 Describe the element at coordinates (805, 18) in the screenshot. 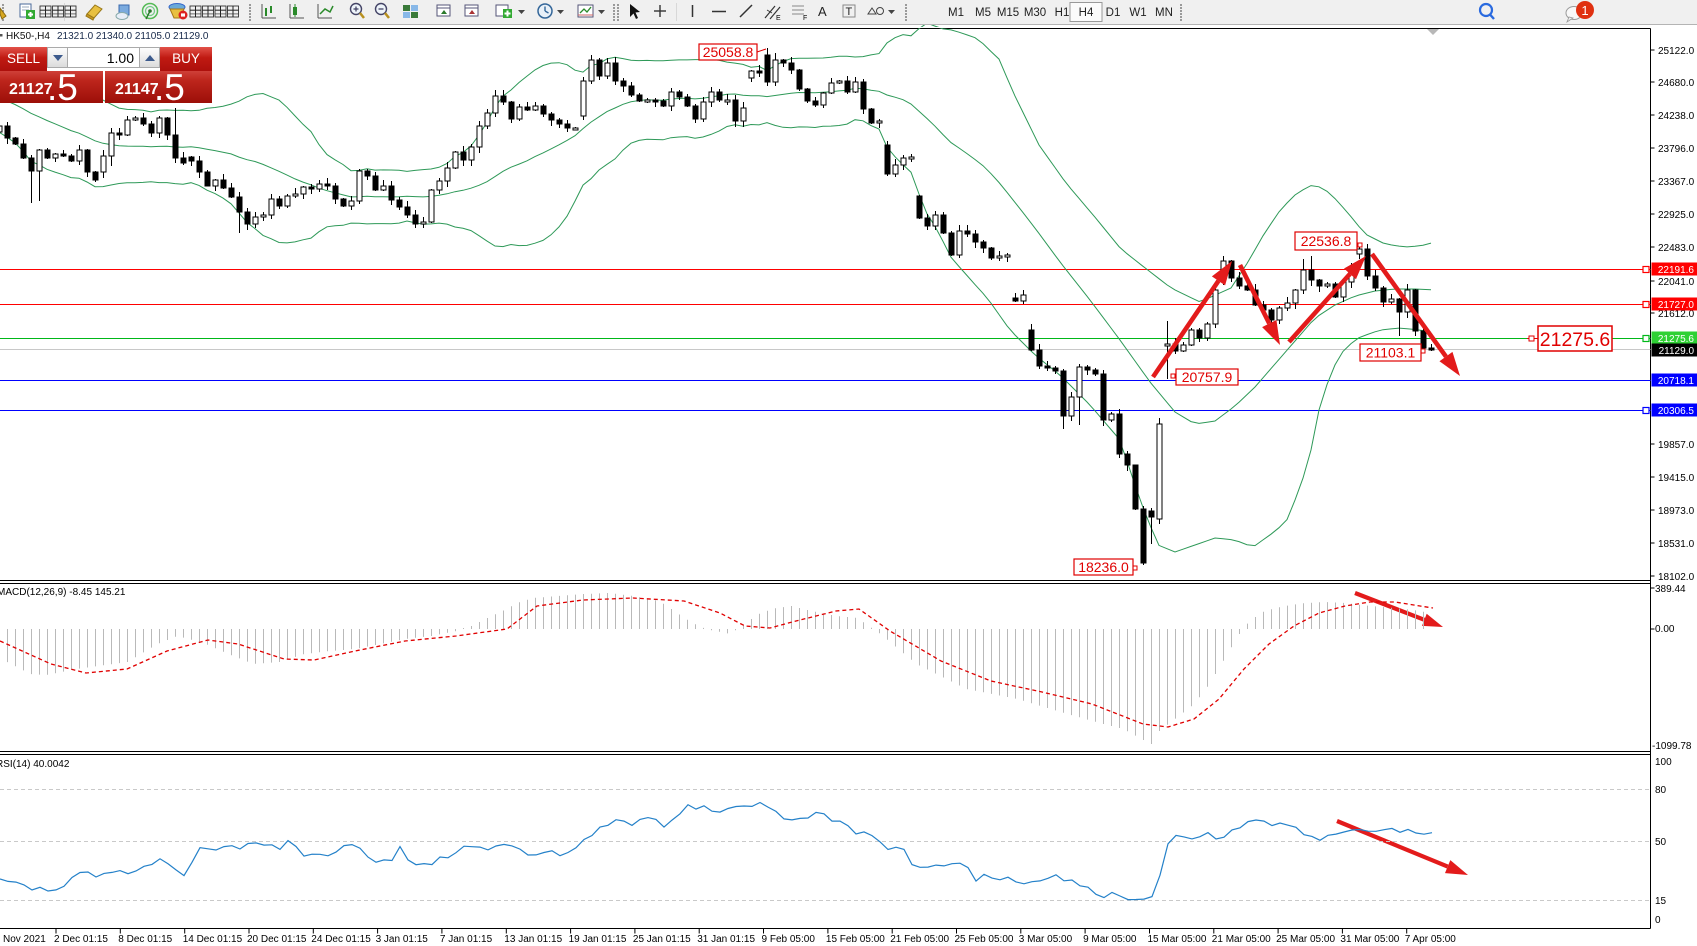

I see `svg-text: F` at that location.